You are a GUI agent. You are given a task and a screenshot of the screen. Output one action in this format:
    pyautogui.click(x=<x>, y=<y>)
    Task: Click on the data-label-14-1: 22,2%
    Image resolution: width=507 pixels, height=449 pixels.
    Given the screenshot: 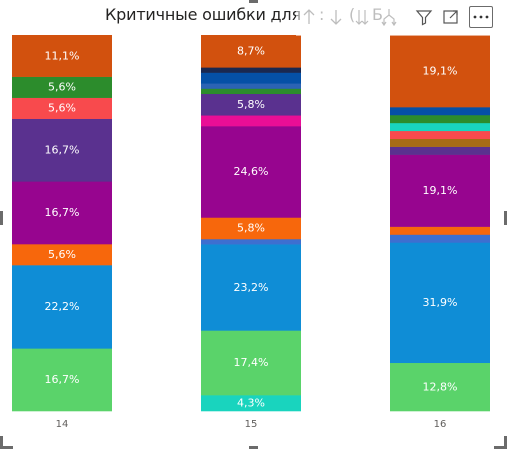 What is the action you would take?
    pyautogui.click(x=62, y=306)
    